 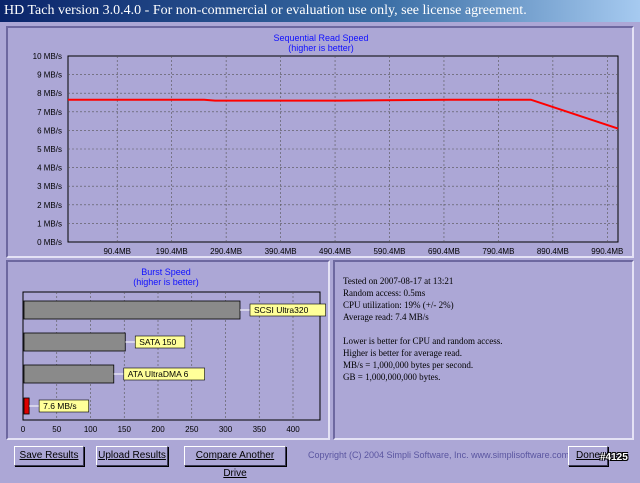 What do you see at coordinates (320, 38) in the screenshot?
I see `read-chart-title: Sequential Read Speed` at bounding box center [320, 38].